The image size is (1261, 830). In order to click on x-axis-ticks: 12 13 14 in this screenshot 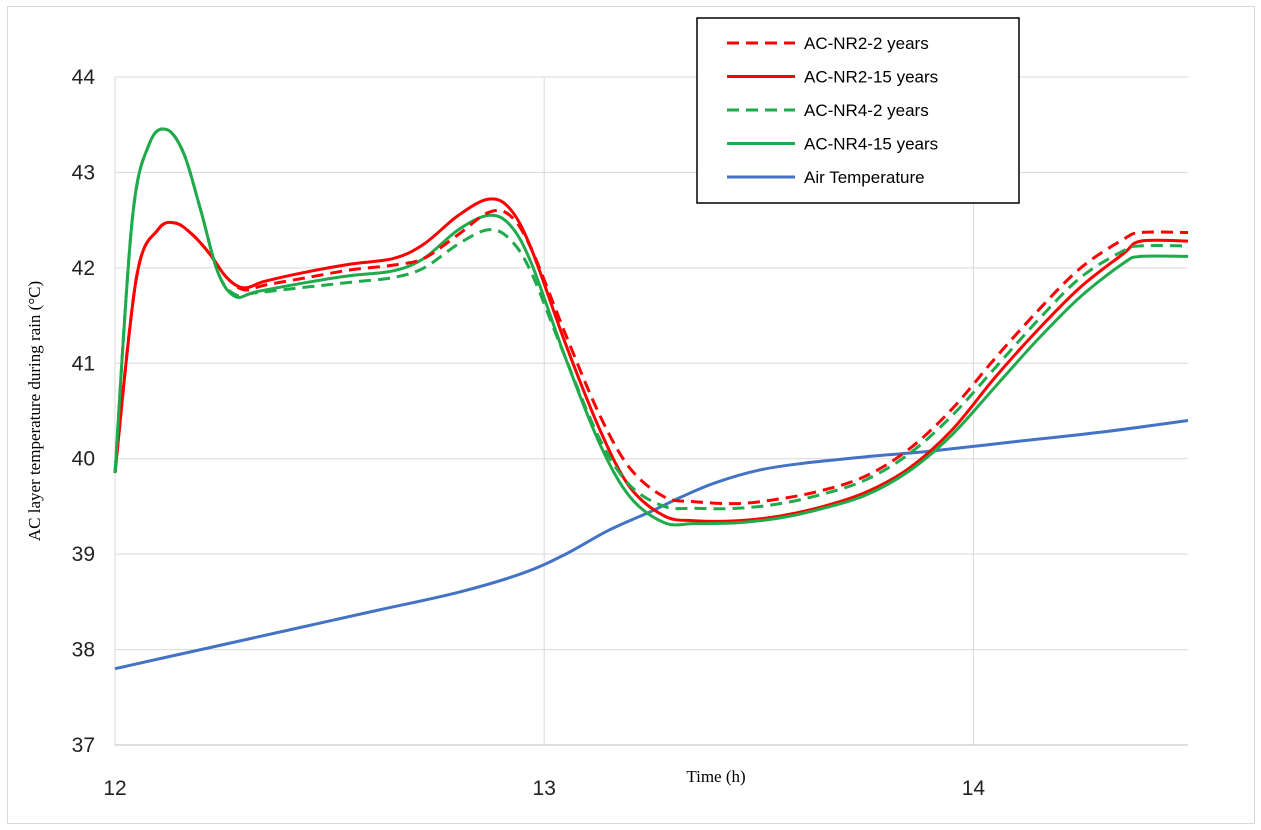, I will do `click(544, 788)`.